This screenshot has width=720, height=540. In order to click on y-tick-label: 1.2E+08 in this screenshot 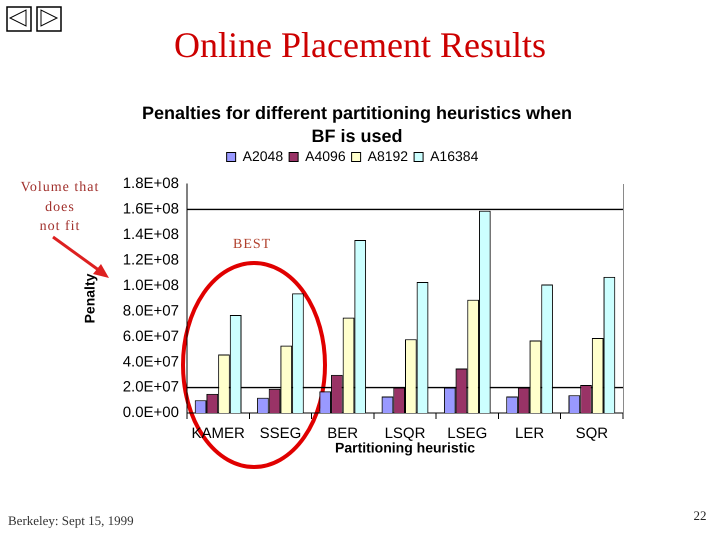, I will do `click(150, 259)`.